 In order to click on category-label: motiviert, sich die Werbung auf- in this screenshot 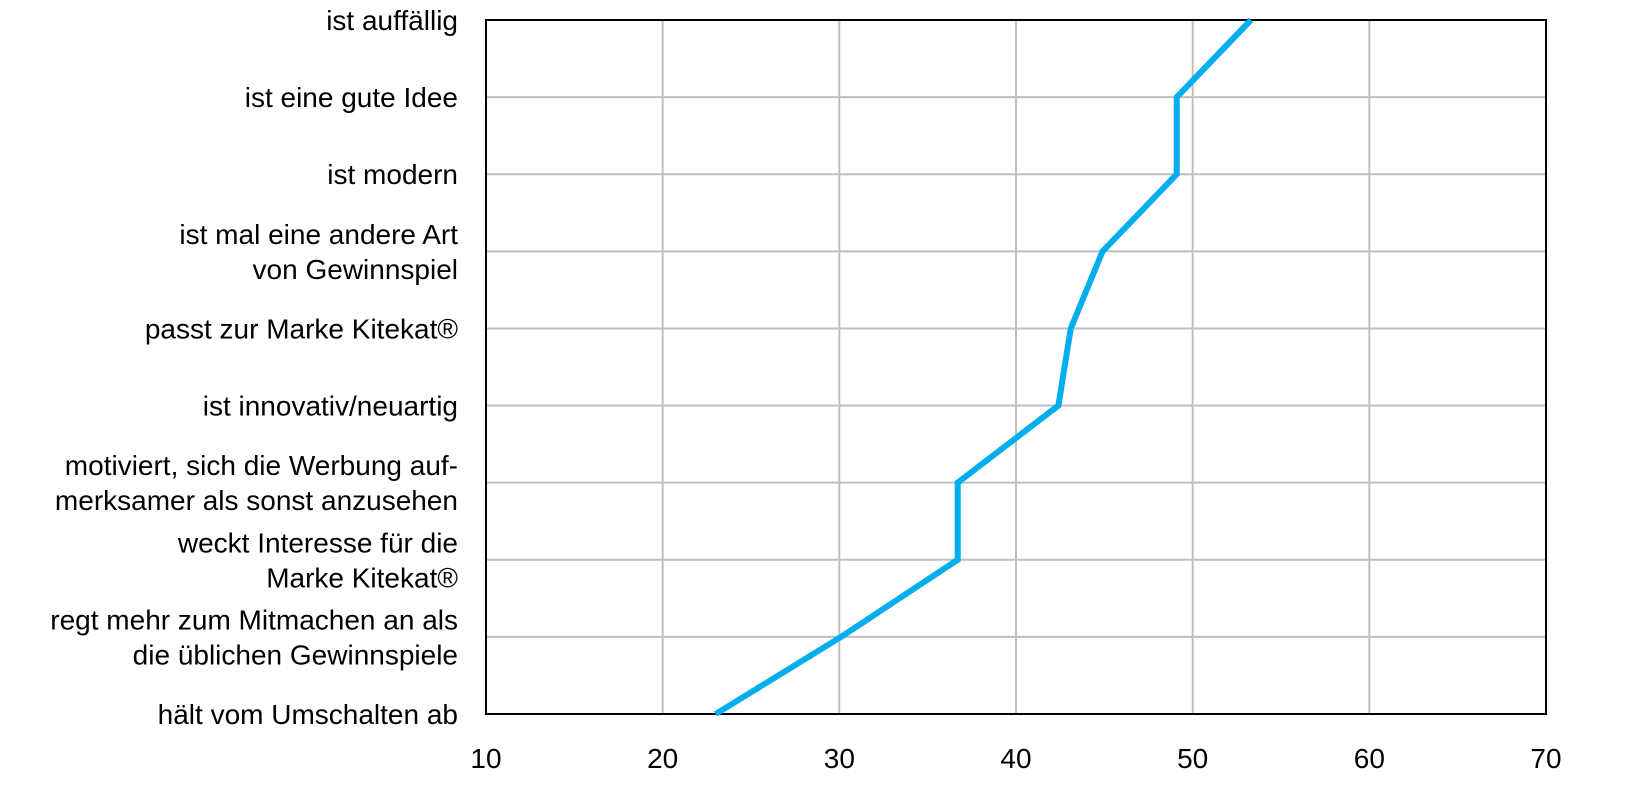, I will do `click(261, 465)`.